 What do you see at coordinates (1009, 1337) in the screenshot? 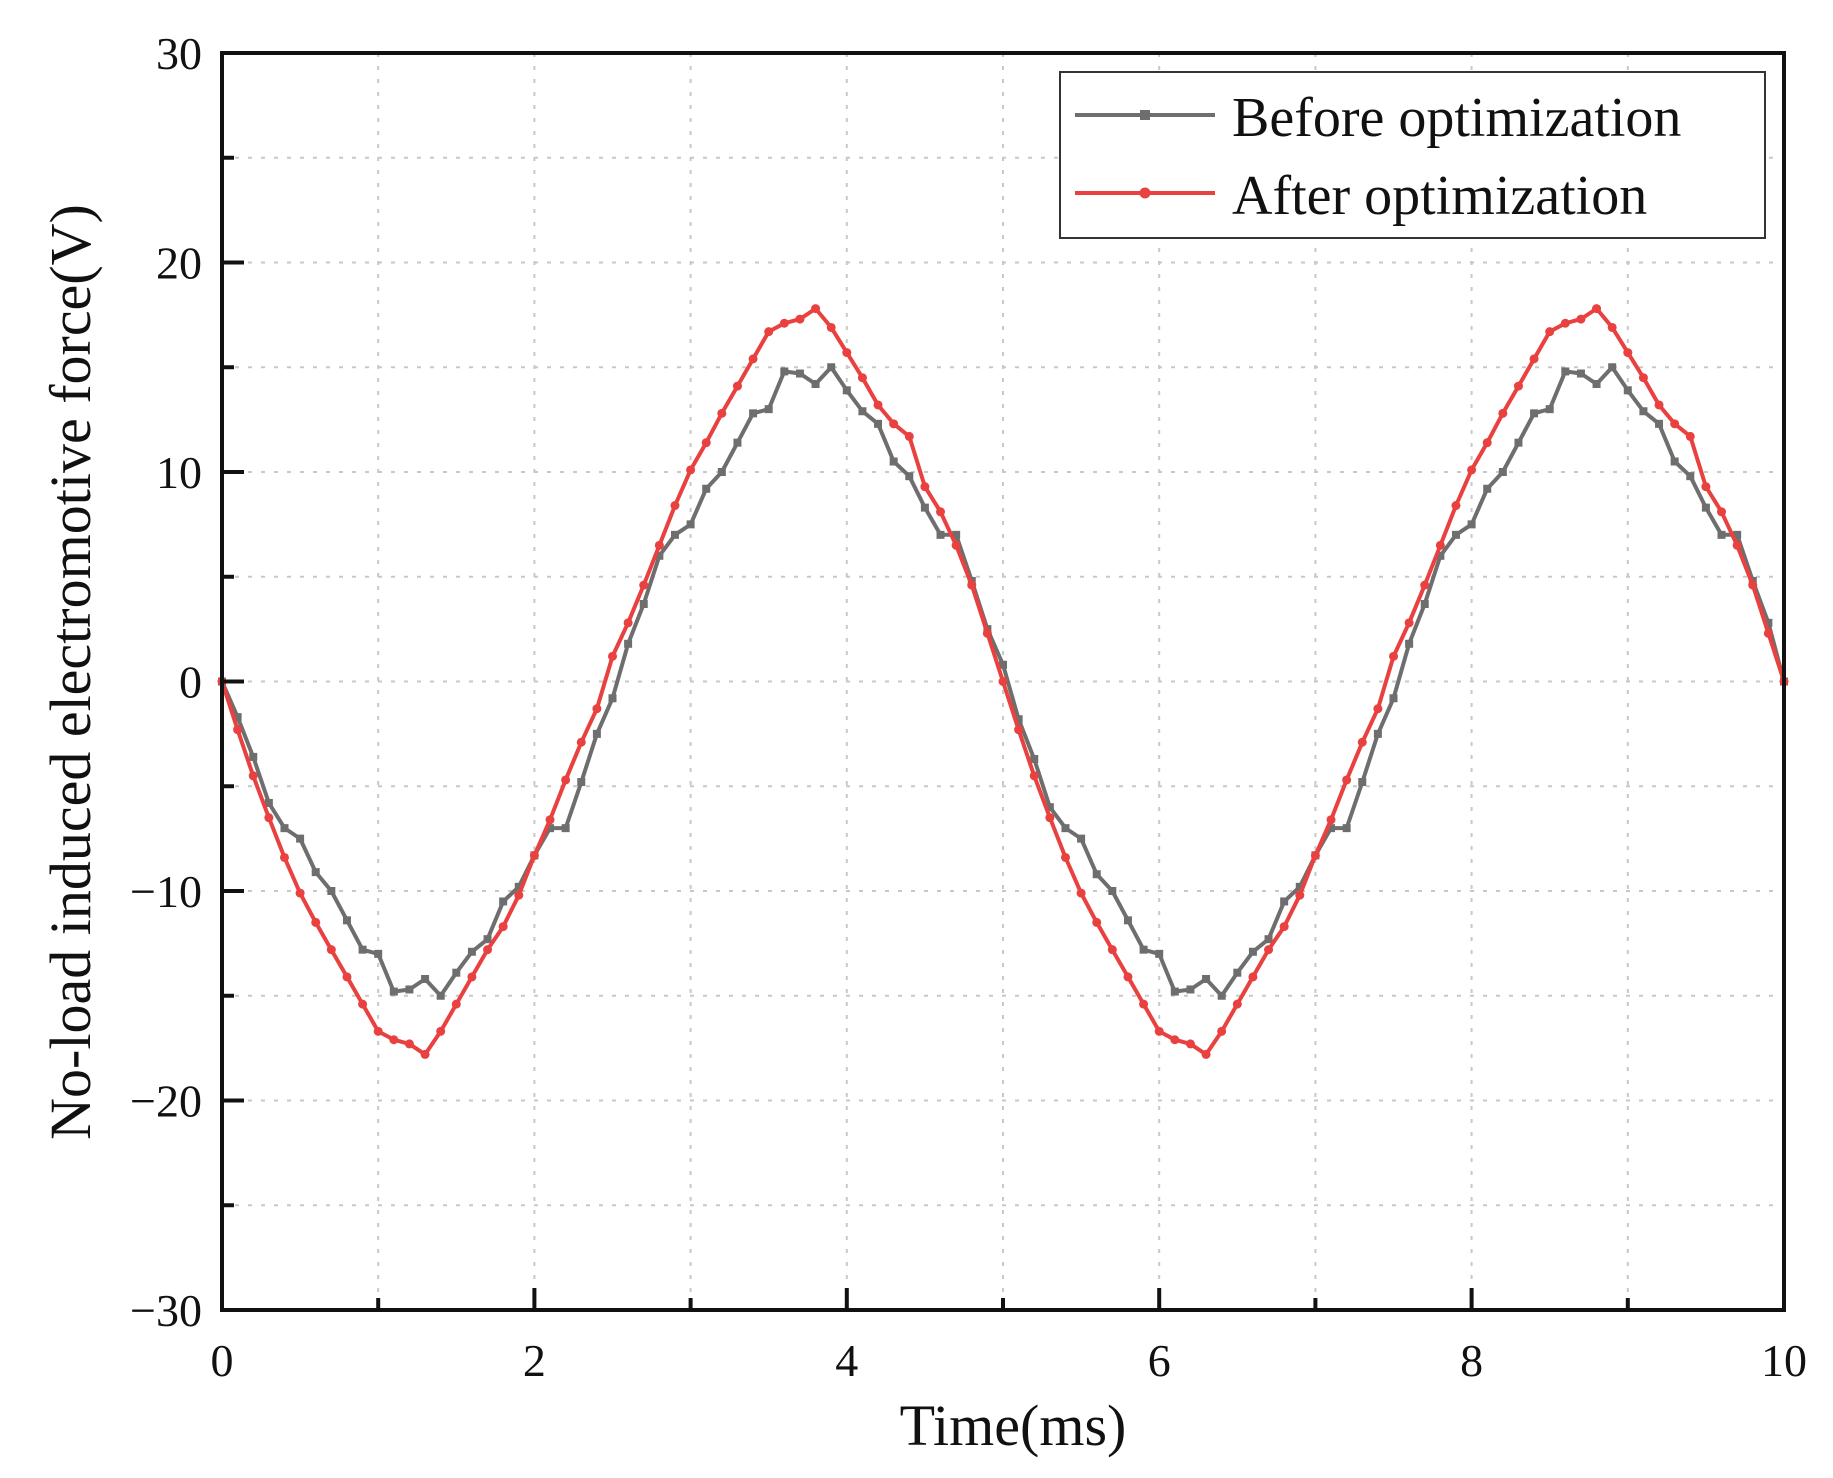
I see `x-axis-ticks: 0 2 4 6 8 10` at bounding box center [1009, 1337].